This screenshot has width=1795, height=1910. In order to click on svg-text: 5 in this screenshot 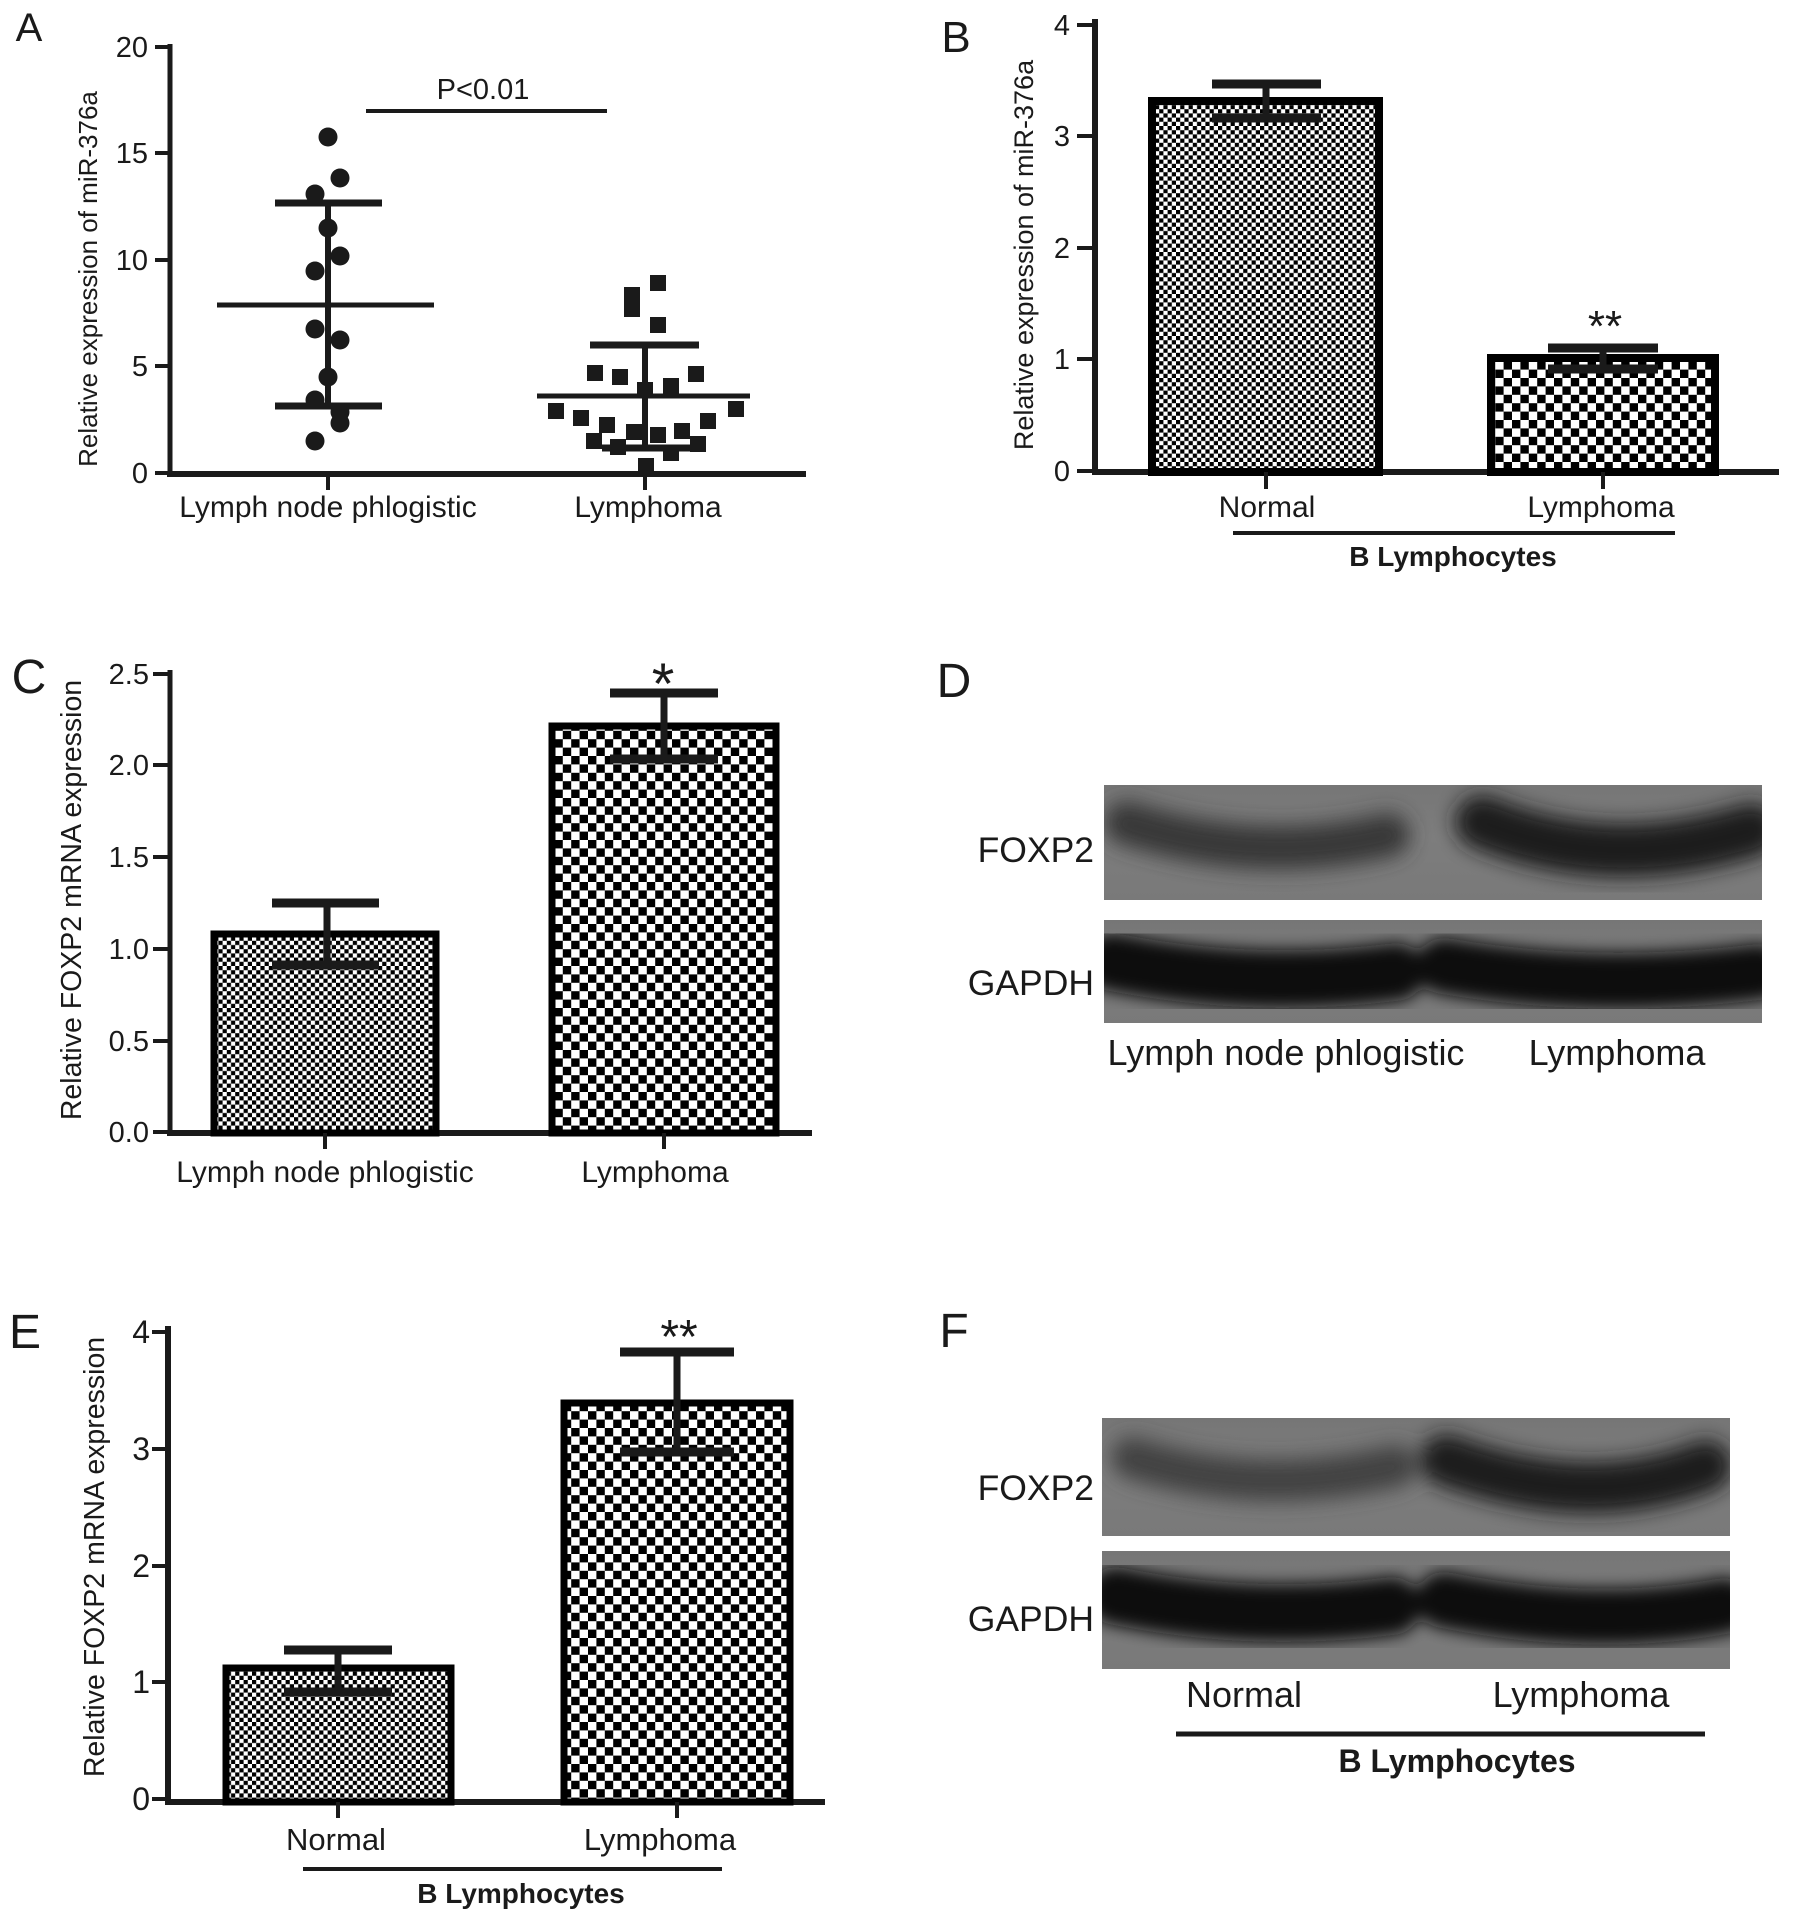, I will do `click(140, 367)`.